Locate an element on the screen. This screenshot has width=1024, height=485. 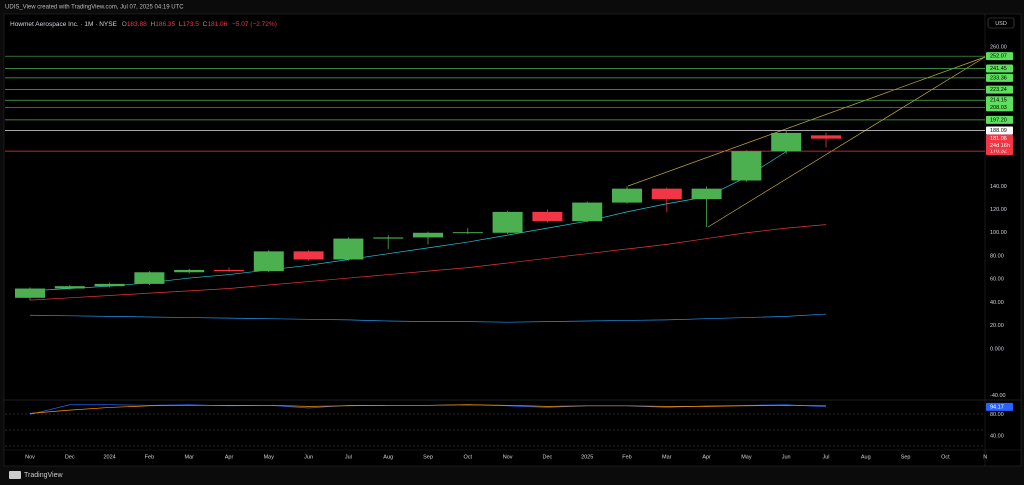
y-tick-label: 140.00 is located at coordinates (998, 187).